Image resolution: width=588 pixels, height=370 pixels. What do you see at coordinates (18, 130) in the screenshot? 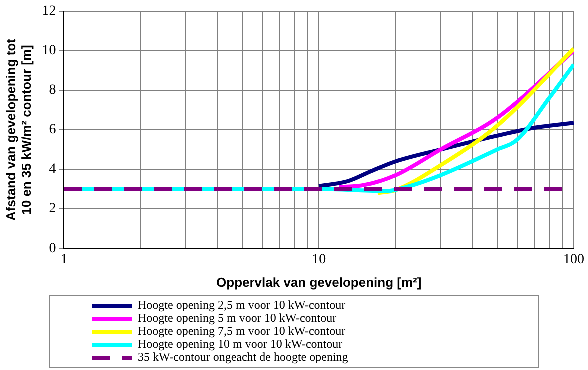
I see `y-axis-title: Afstand van gevelopening tot 10 en 35 kW/m² contour [m]` at bounding box center [18, 130].